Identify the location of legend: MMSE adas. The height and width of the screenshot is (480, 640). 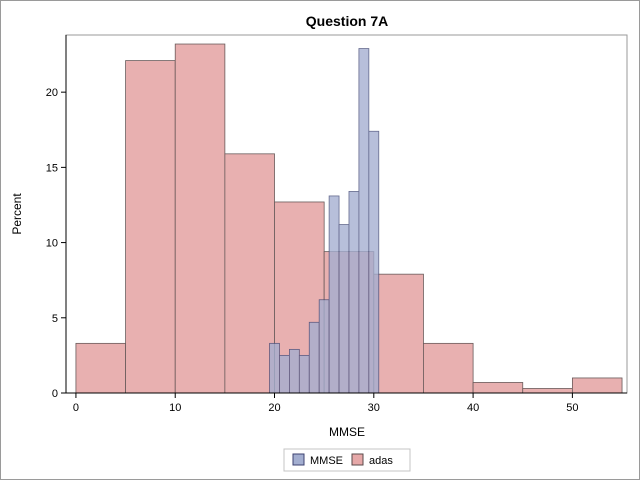
(347, 460).